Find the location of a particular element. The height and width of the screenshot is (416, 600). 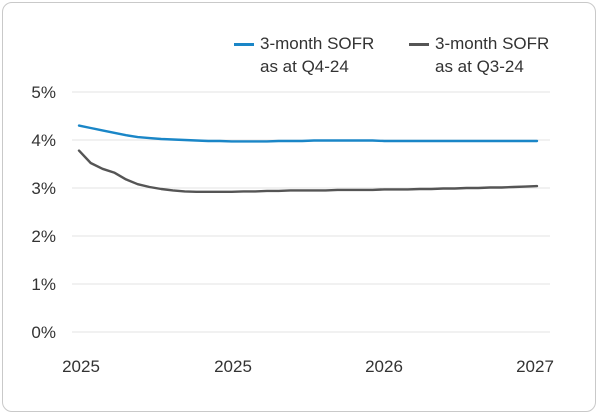

y-tick-label: 2% is located at coordinates (43, 236).